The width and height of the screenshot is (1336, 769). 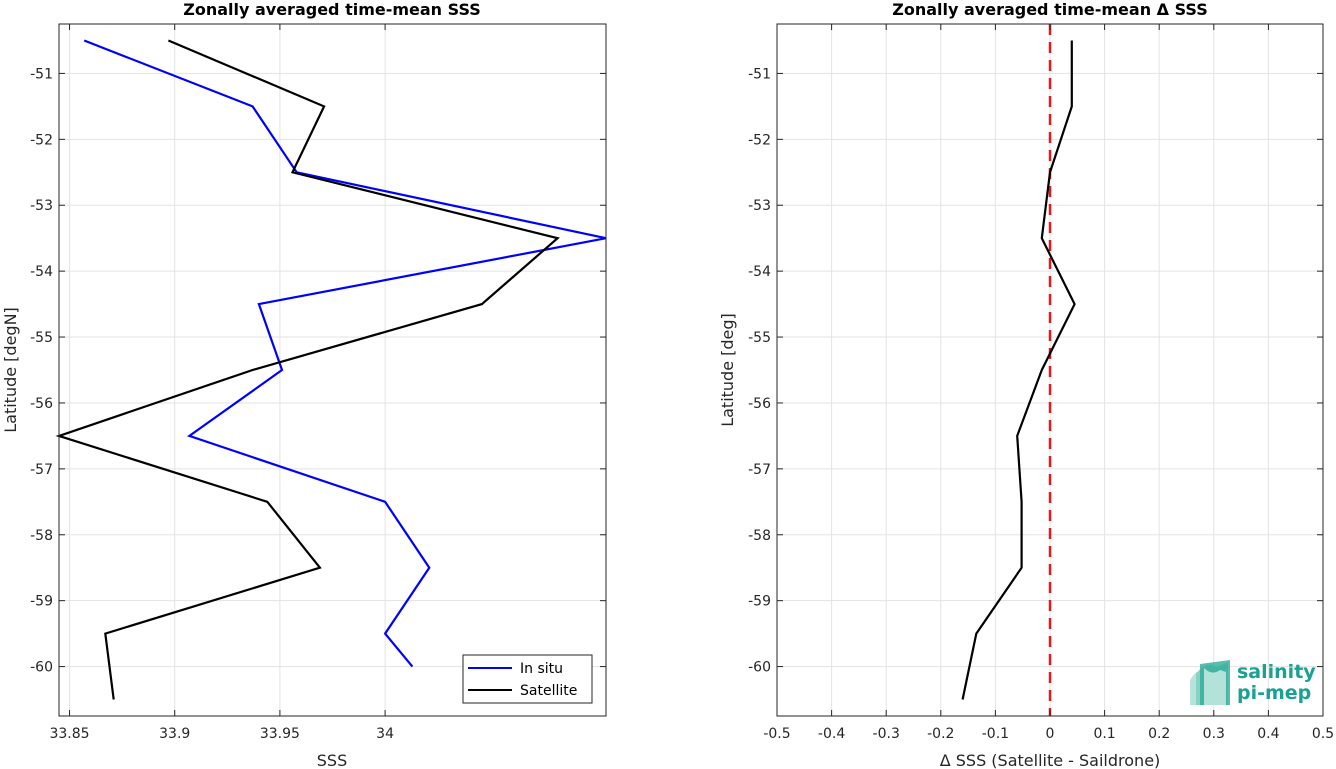 I want to click on logo-text-salinity: salinity, so click(x=1276, y=672).